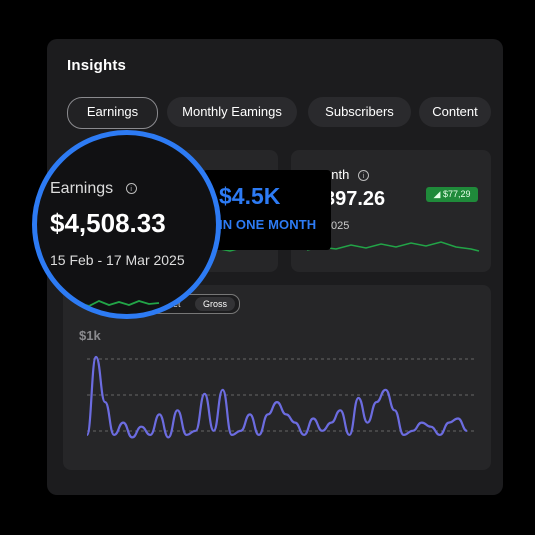  What do you see at coordinates (113, 304) in the screenshot?
I see `magnifier-sparkline` at bounding box center [113, 304].